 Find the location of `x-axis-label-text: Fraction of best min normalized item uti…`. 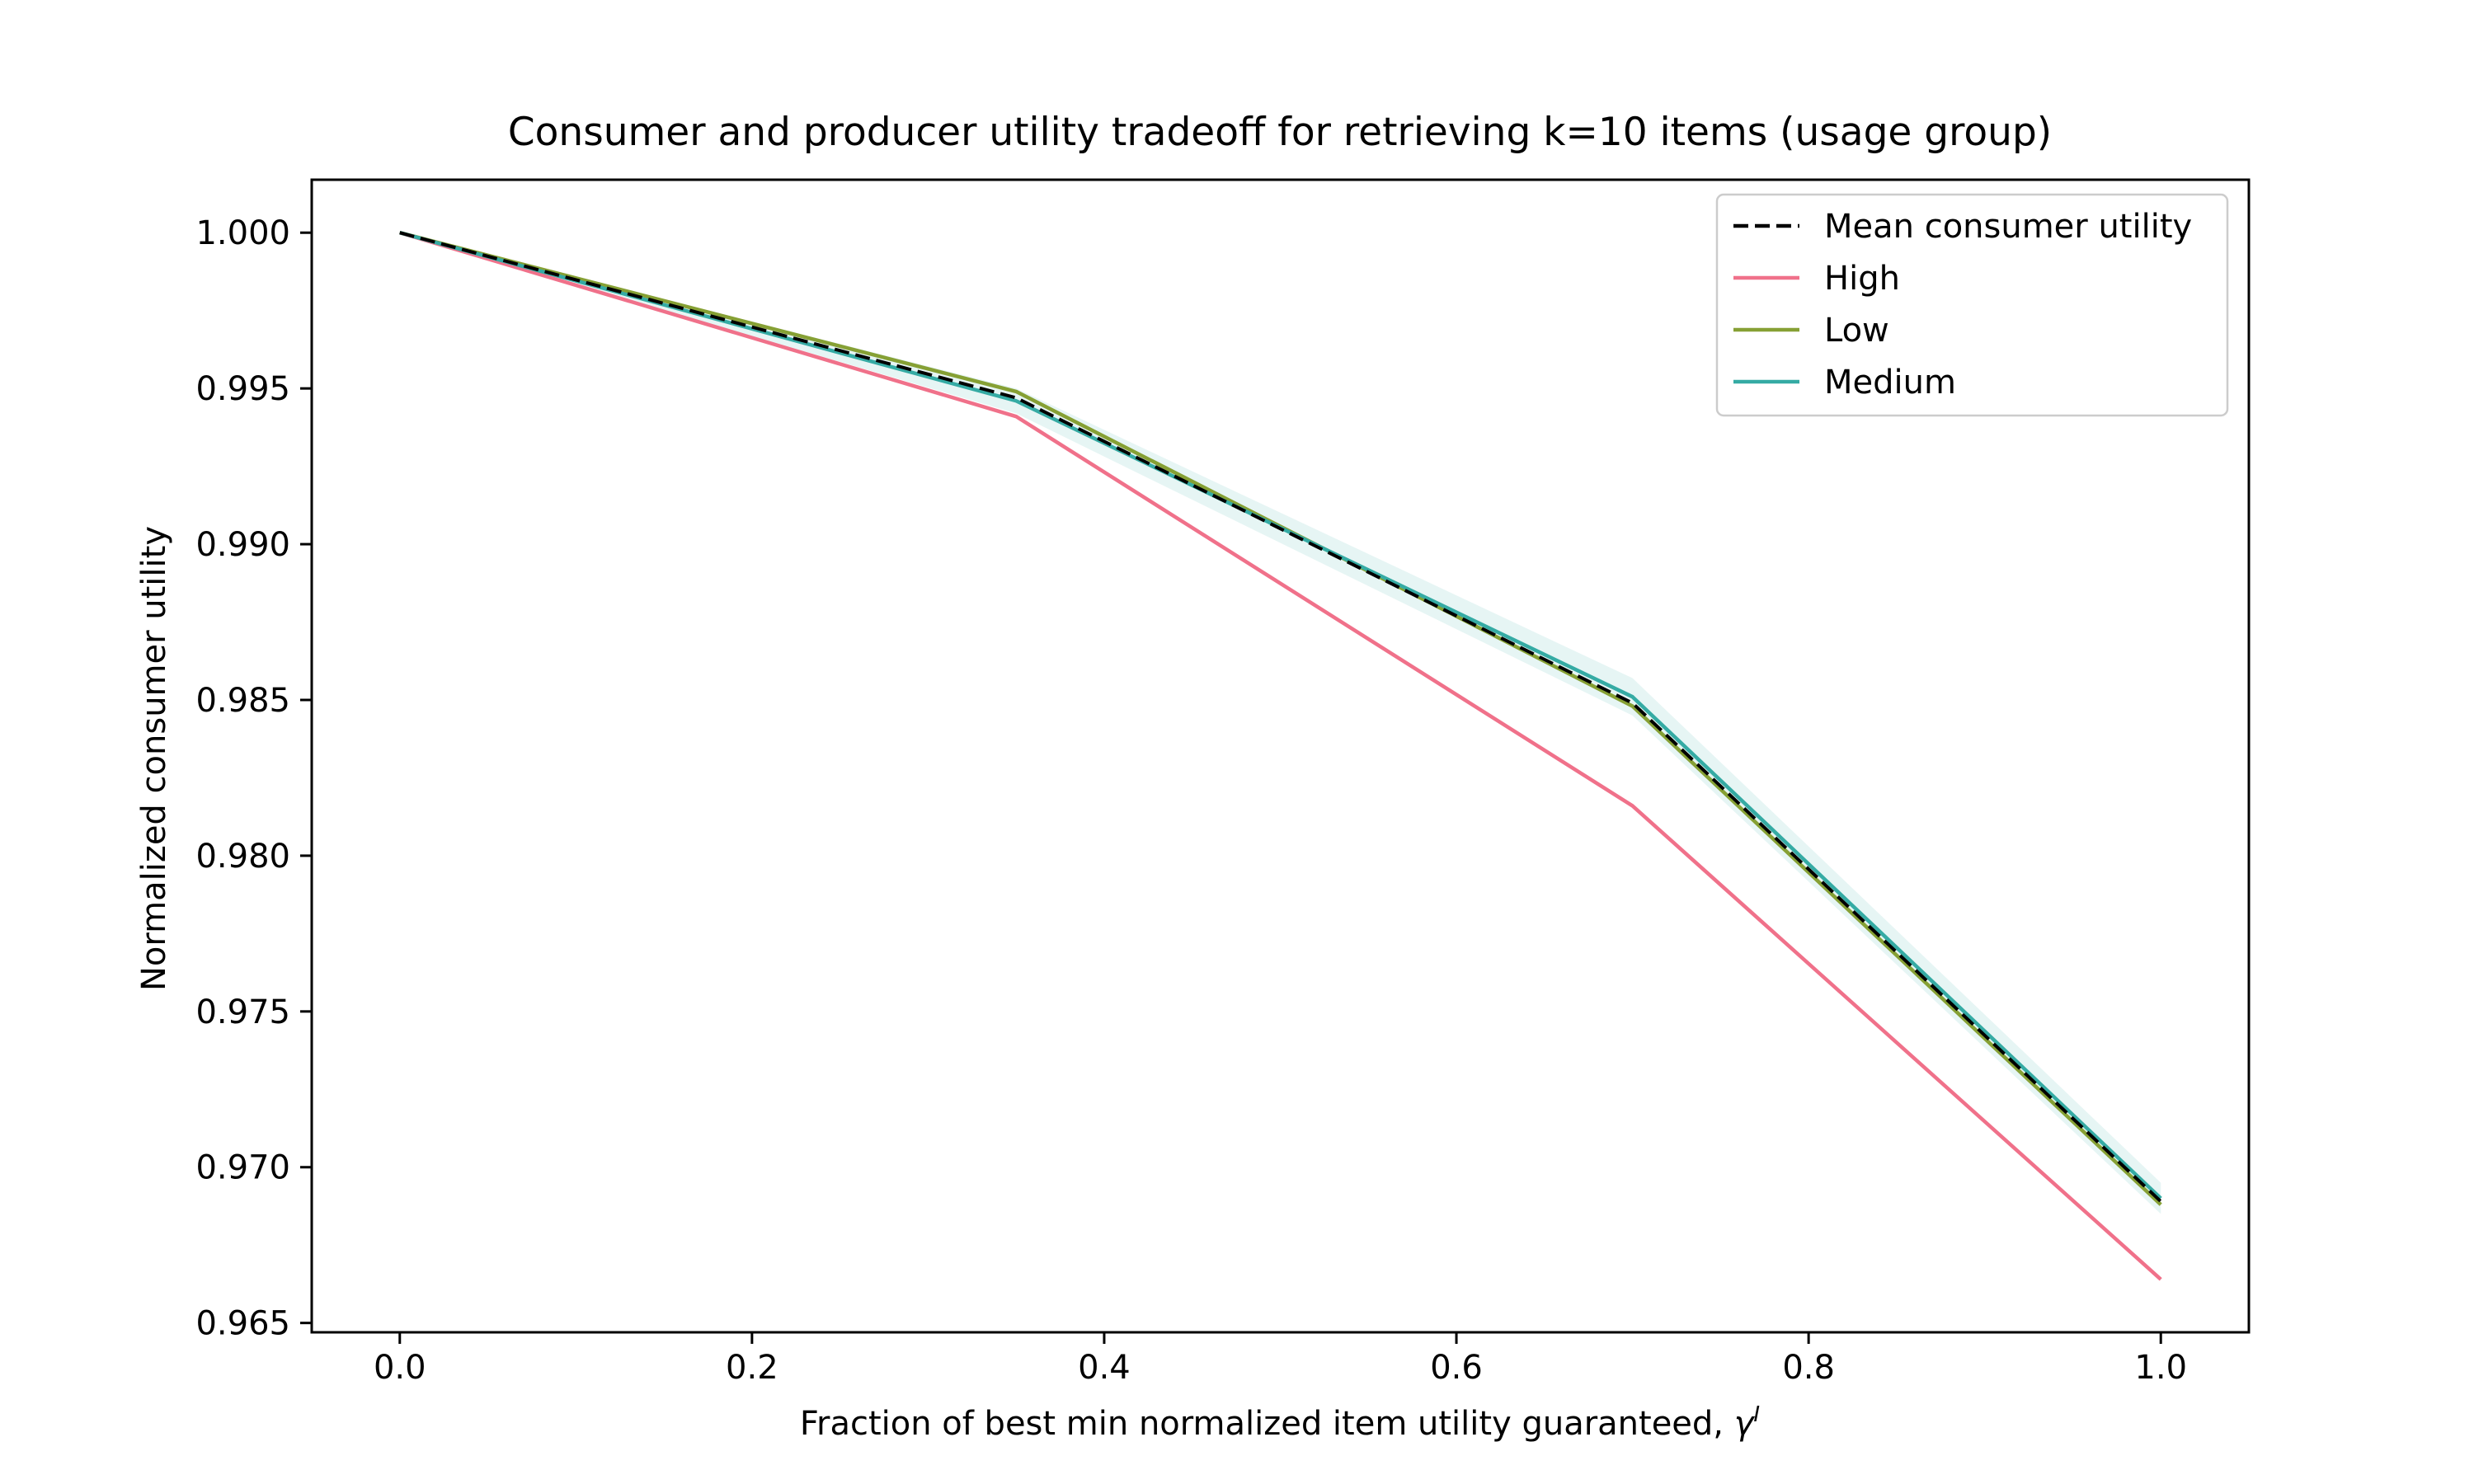

x-axis-label-text: Fraction of best min normalized item uti… is located at coordinates (1267, 1424).